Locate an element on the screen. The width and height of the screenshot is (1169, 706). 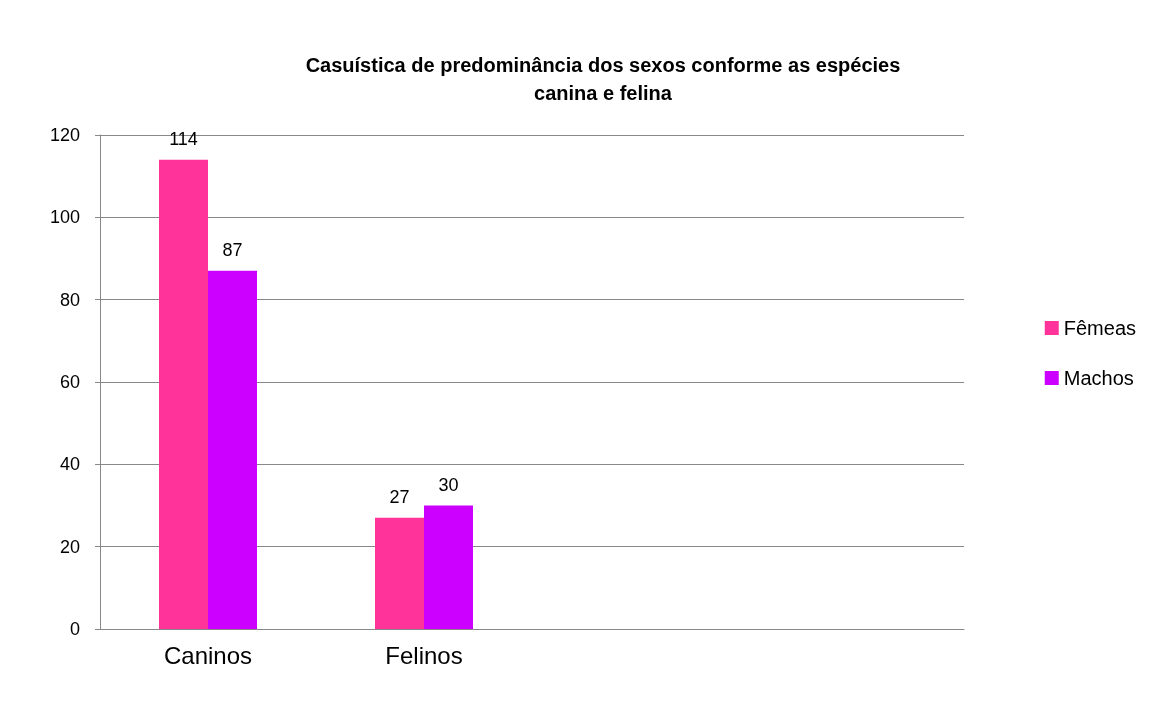
x-tick-label: Felinos is located at coordinates (424, 655).